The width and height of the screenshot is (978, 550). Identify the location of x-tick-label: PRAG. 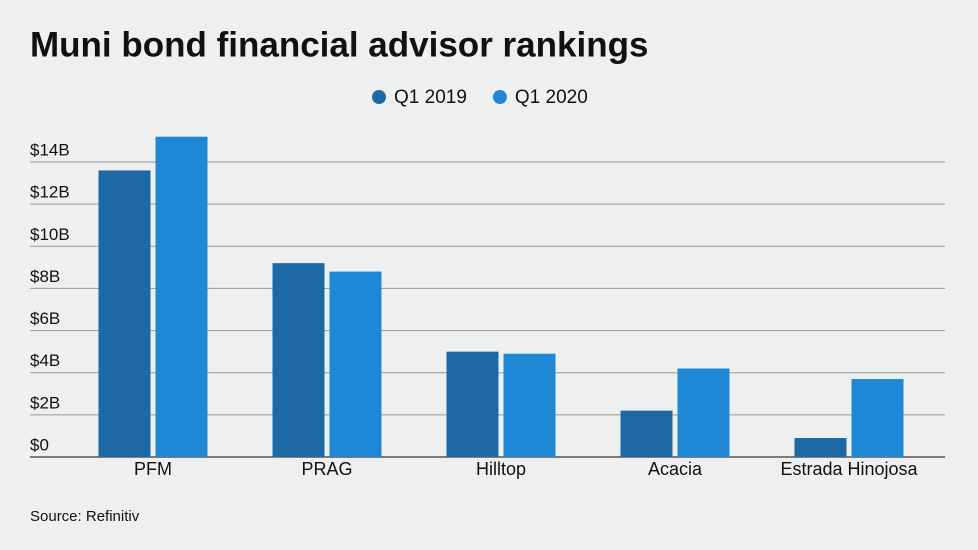
(326, 469).